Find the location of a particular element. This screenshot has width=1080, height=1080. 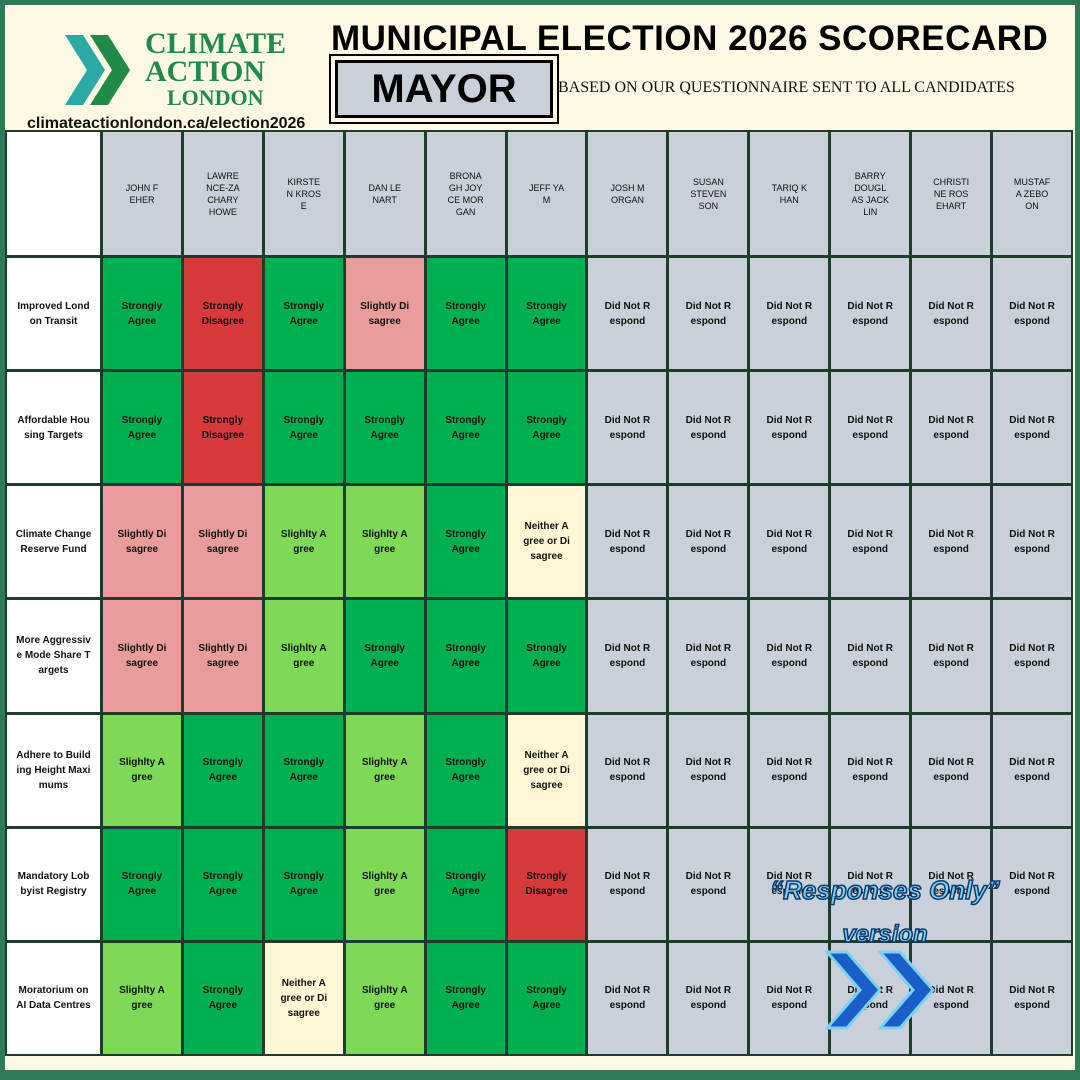

candidate-name: KIRSTEN KROSE is located at coordinates (303, 193).